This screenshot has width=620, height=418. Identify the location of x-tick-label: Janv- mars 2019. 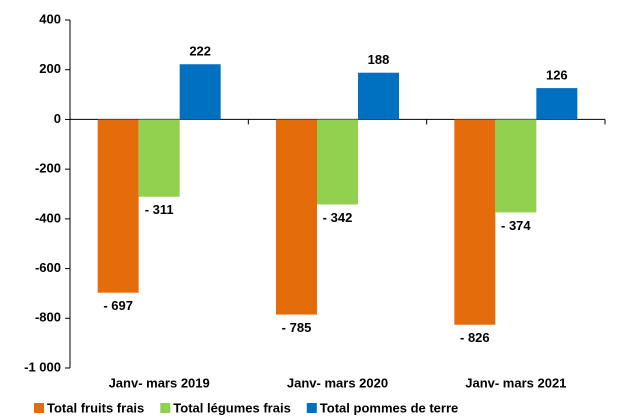
(159, 382).